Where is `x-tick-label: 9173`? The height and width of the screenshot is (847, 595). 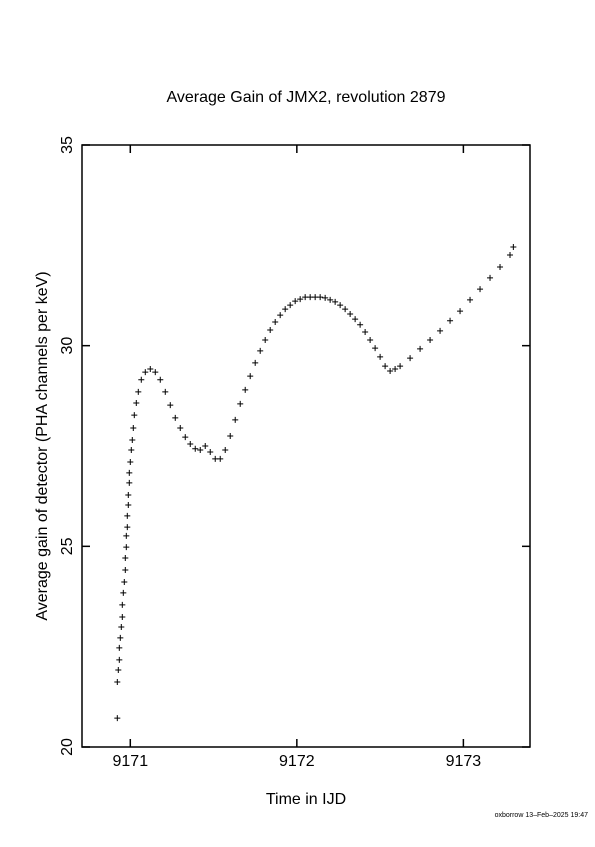 x-tick-label: 9173 is located at coordinates (464, 761).